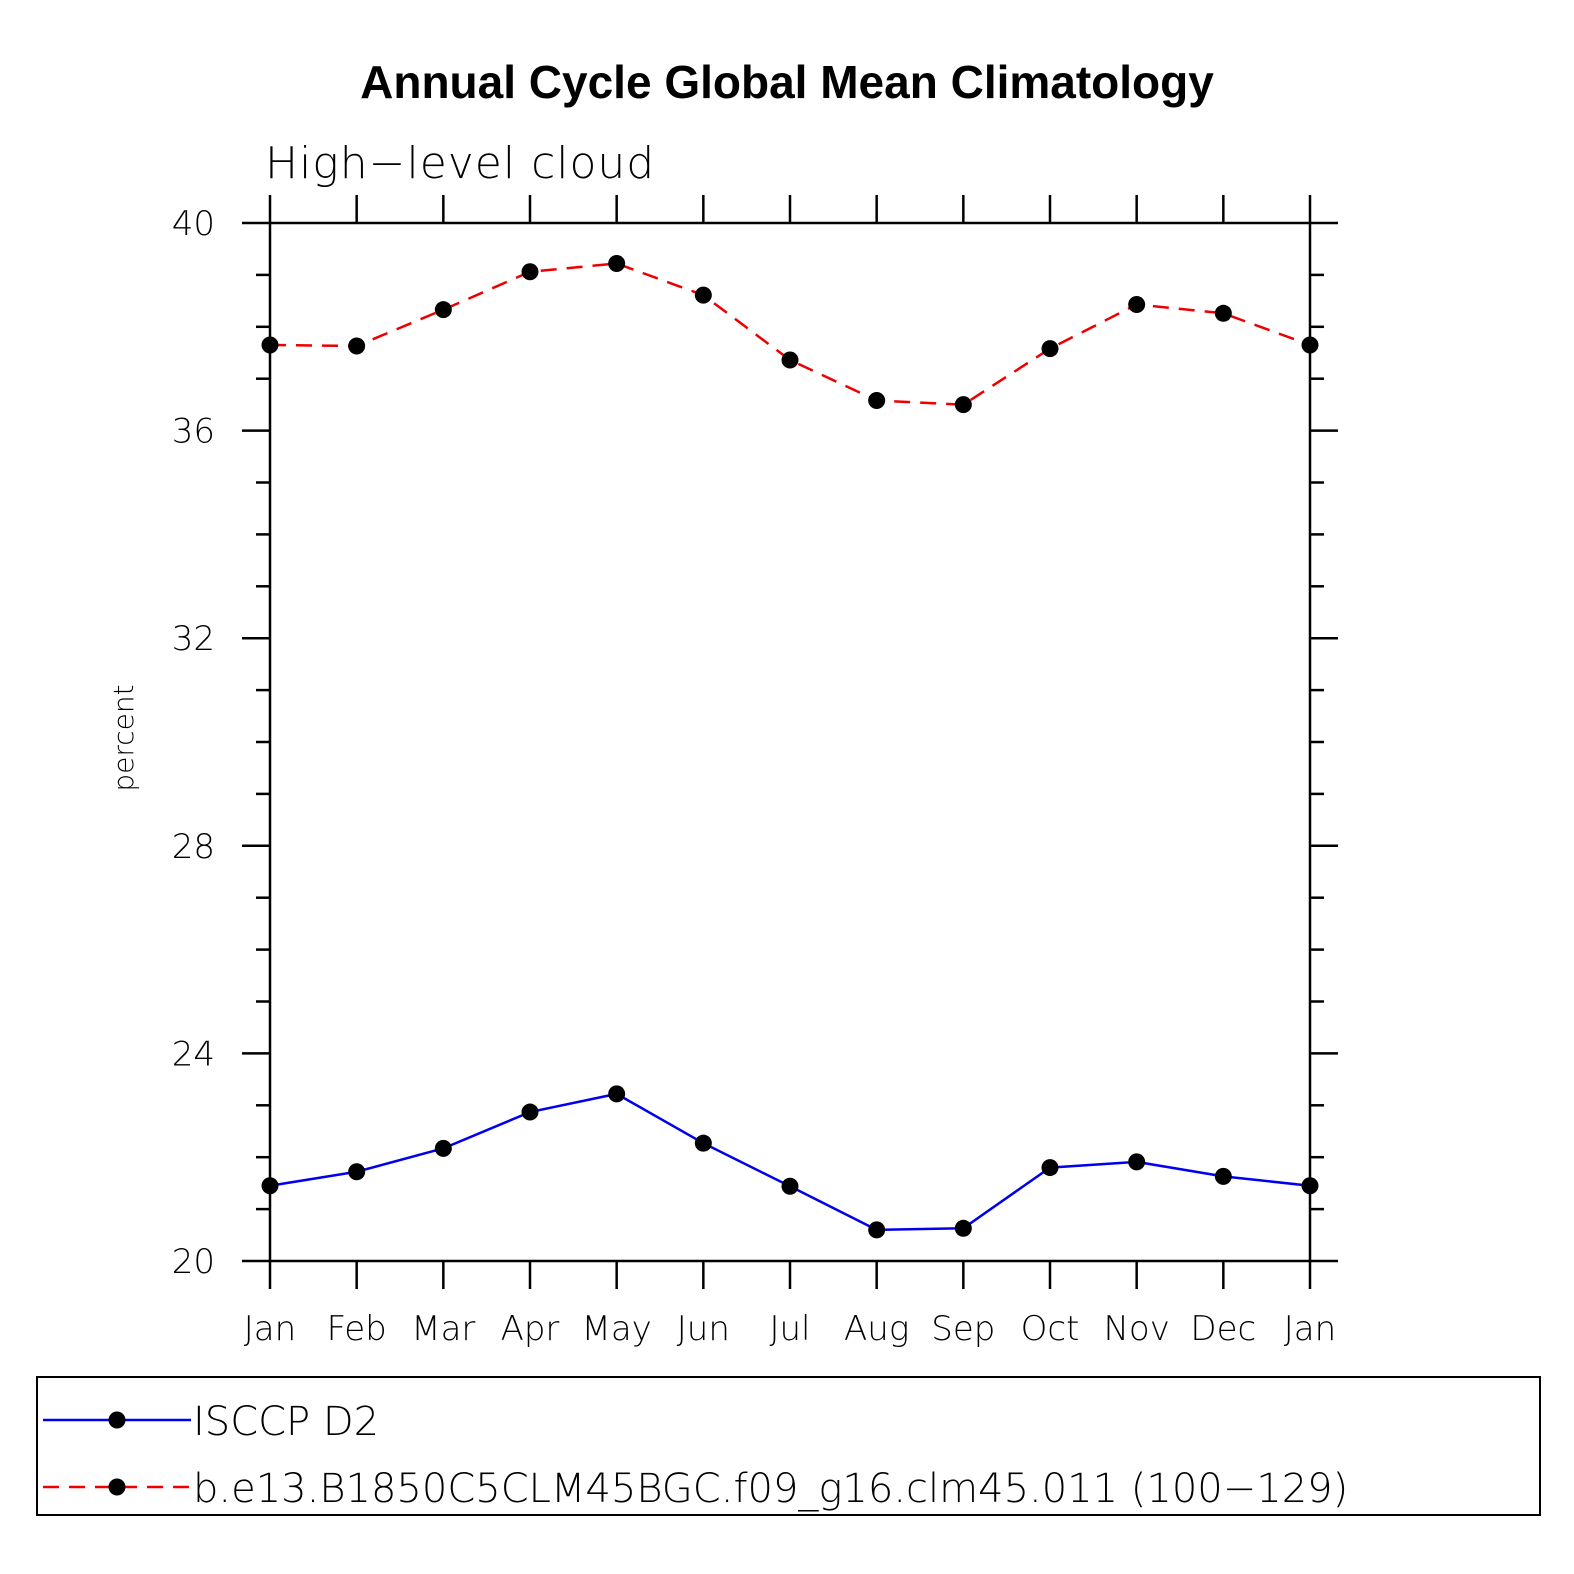 The width and height of the screenshot is (1574, 1574). I want to click on x-tick-label: Sep, so click(963, 1329).